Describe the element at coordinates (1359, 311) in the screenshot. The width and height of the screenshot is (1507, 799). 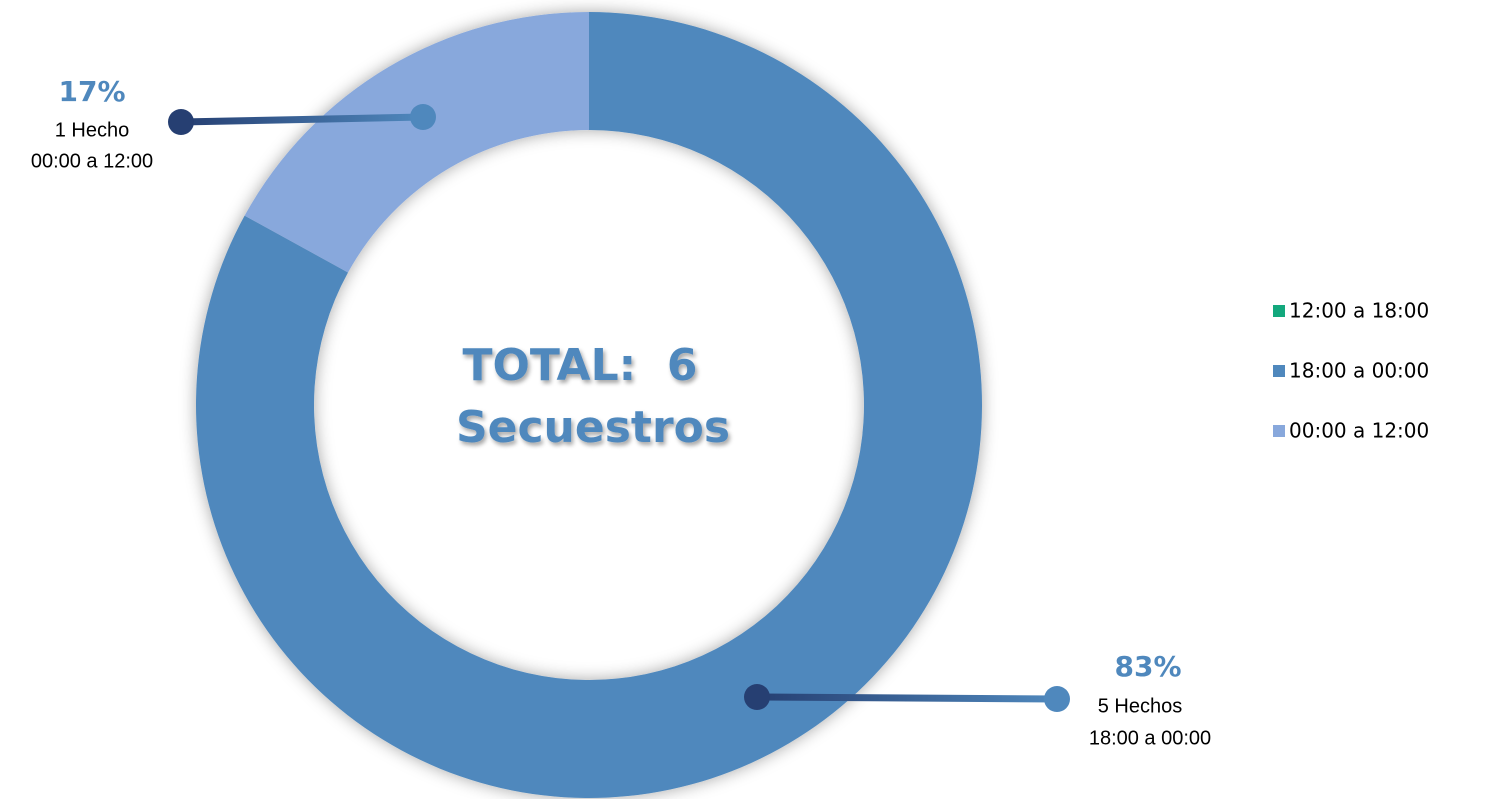
I see `legend-label: 12:00 a 18:00` at that location.